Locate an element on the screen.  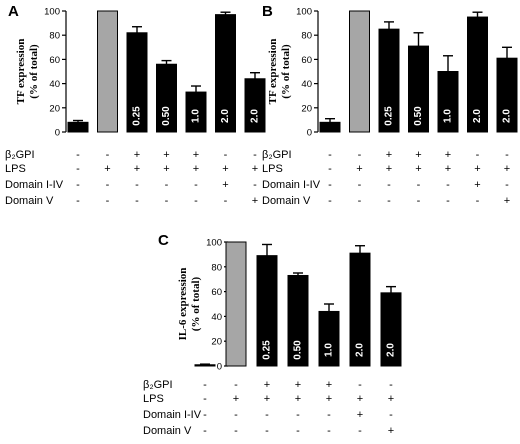
y-tick-label: 40 is located at coordinates (216, 317).